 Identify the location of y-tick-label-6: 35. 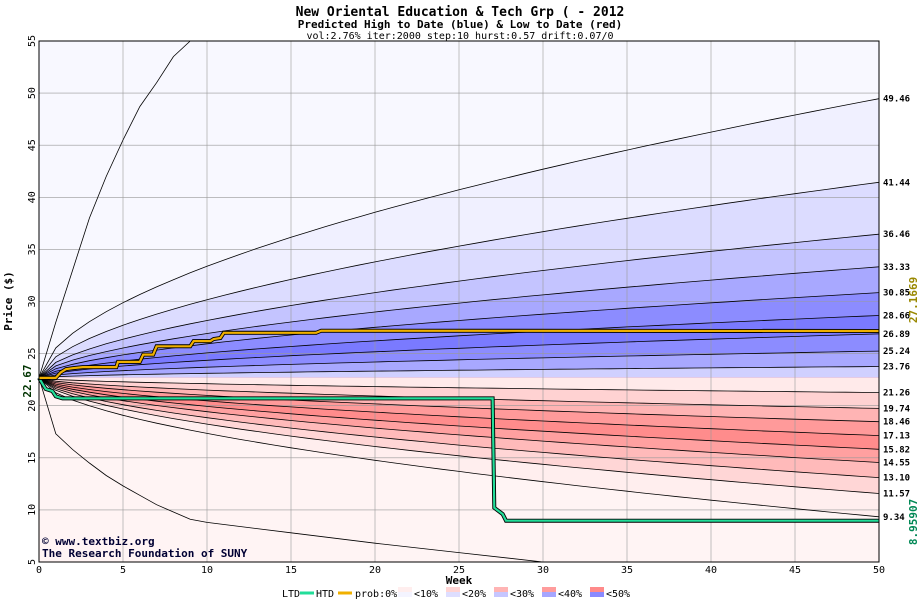
(32, 249).